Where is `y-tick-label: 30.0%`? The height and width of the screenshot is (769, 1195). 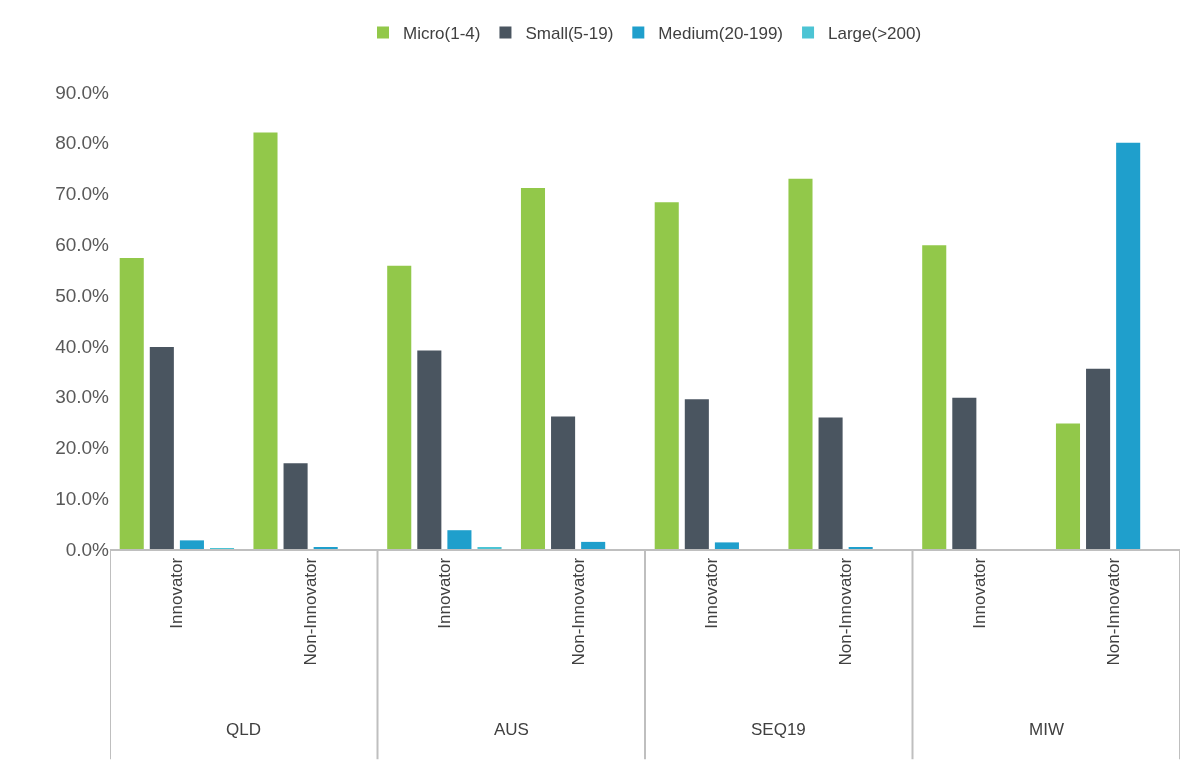
y-tick-label: 30.0% is located at coordinates (82, 397).